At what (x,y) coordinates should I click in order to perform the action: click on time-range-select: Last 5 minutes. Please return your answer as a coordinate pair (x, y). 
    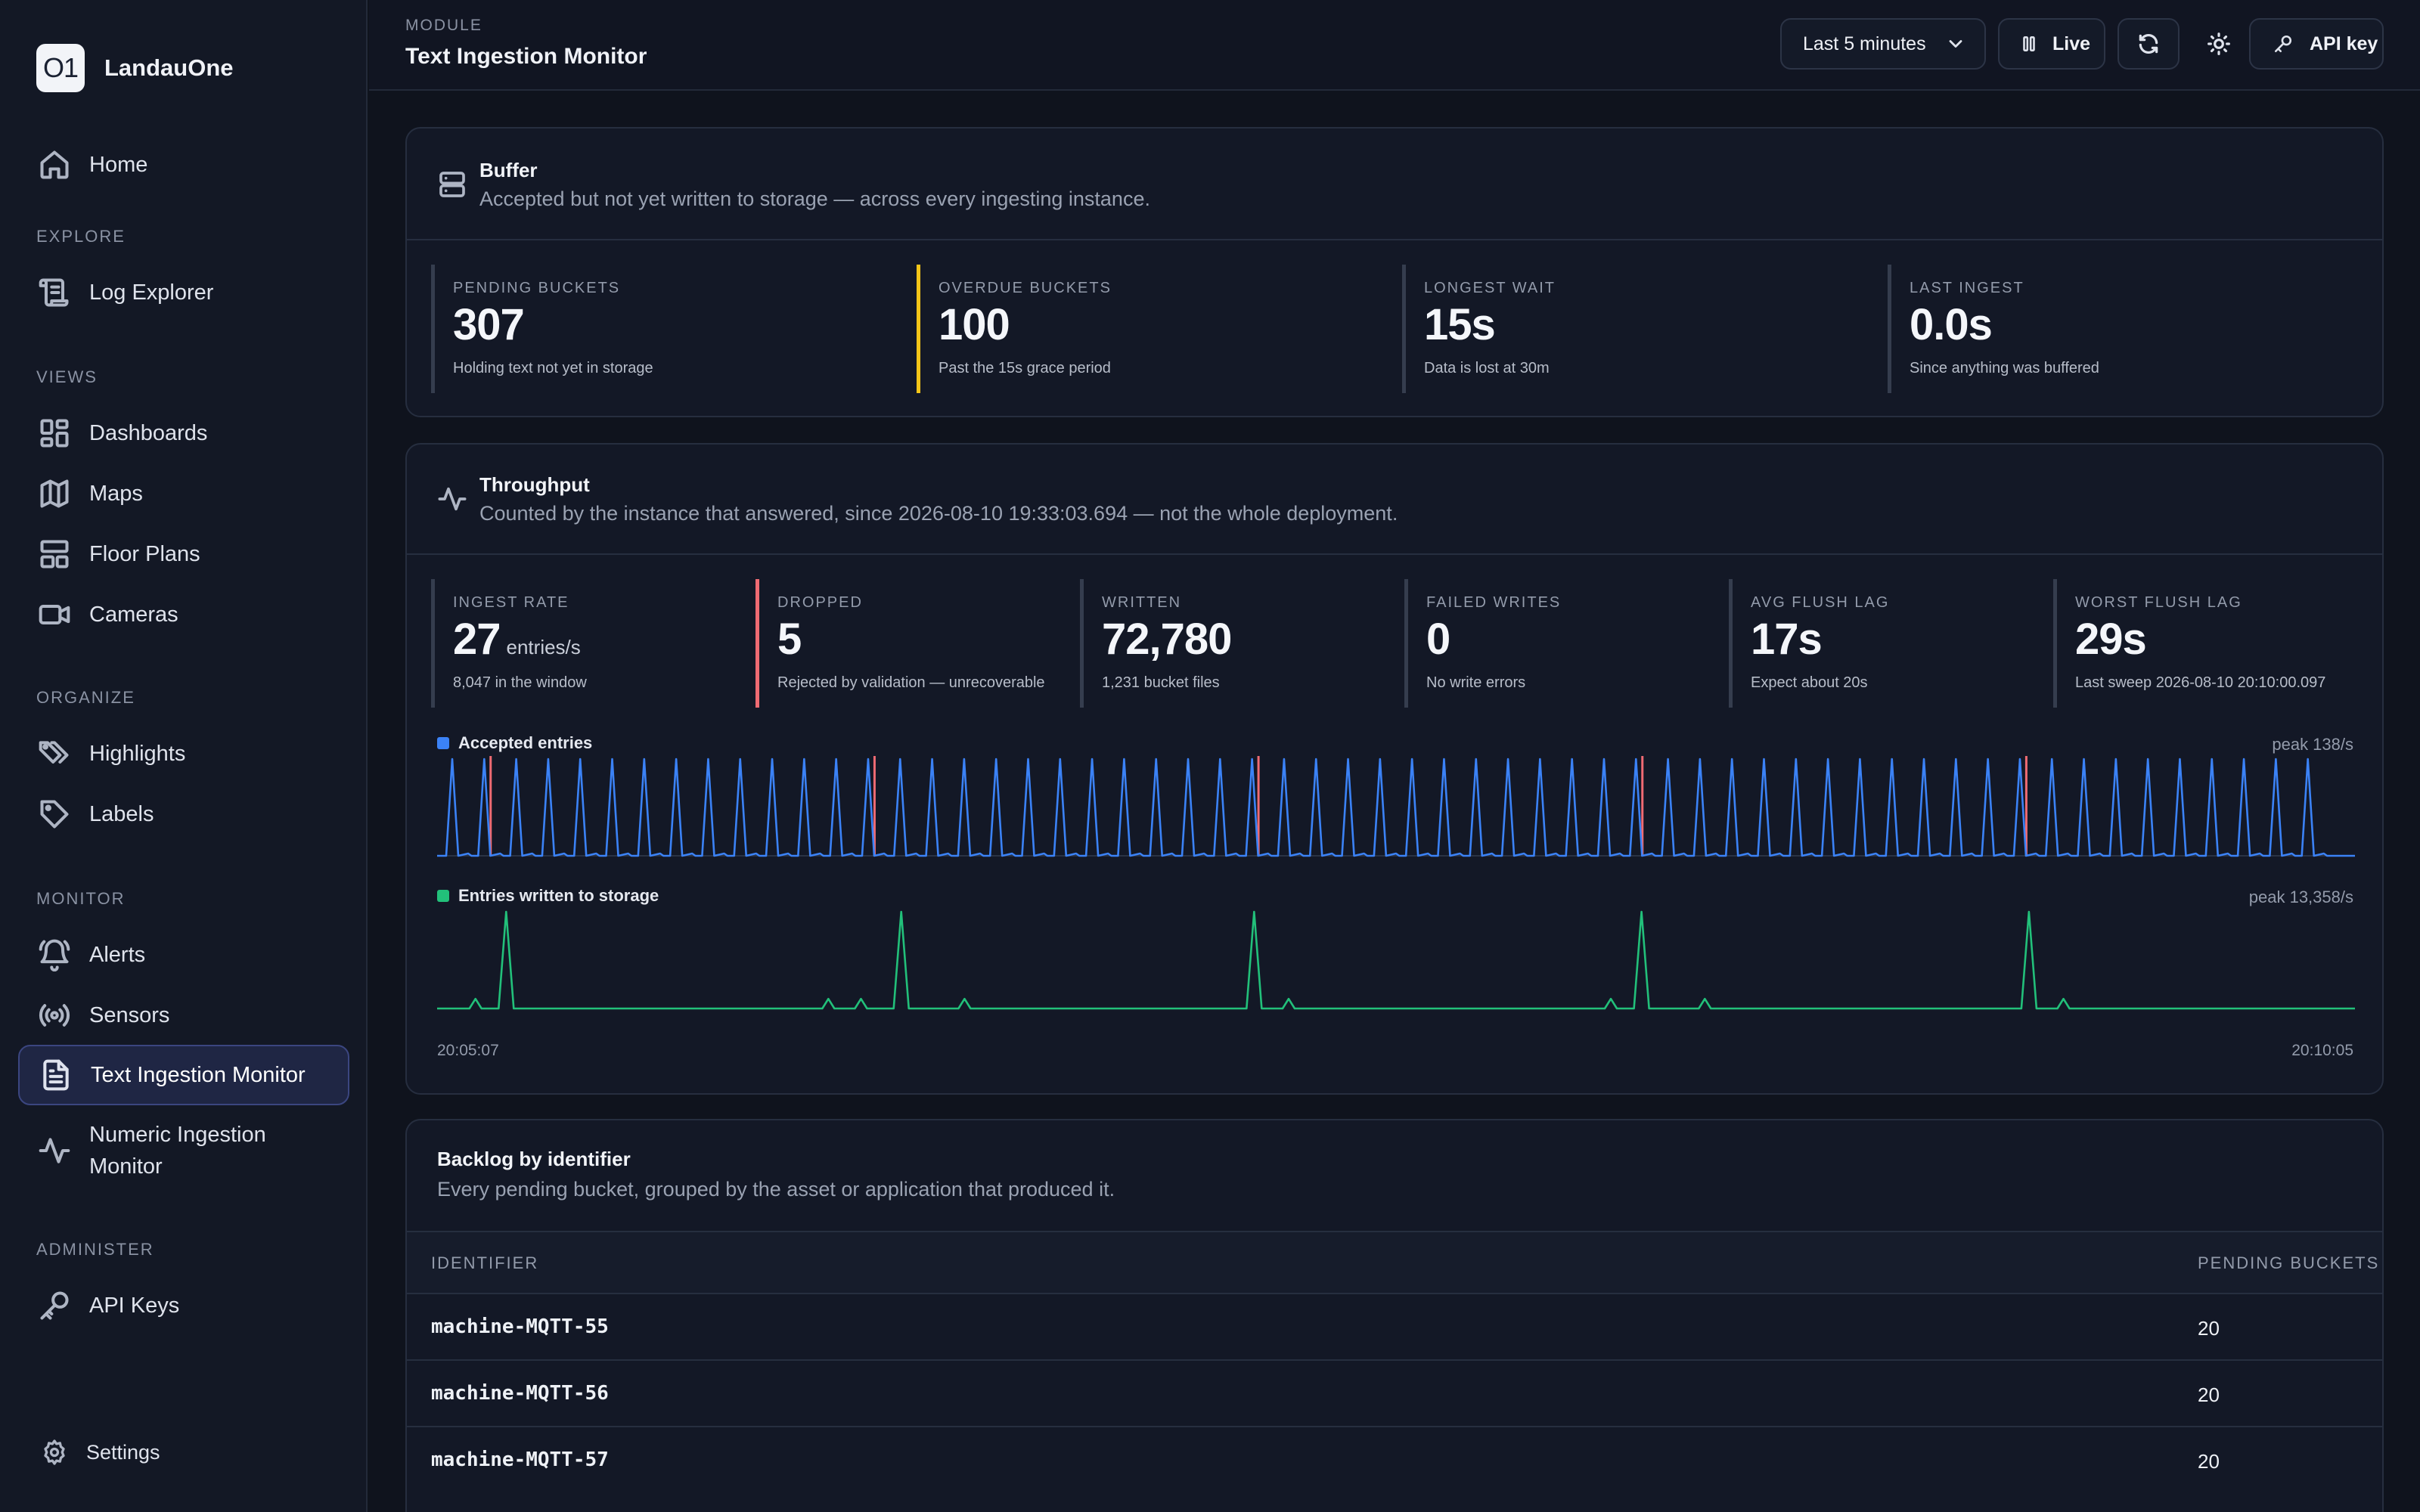
    Looking at the image, I should click on (1883, 44).